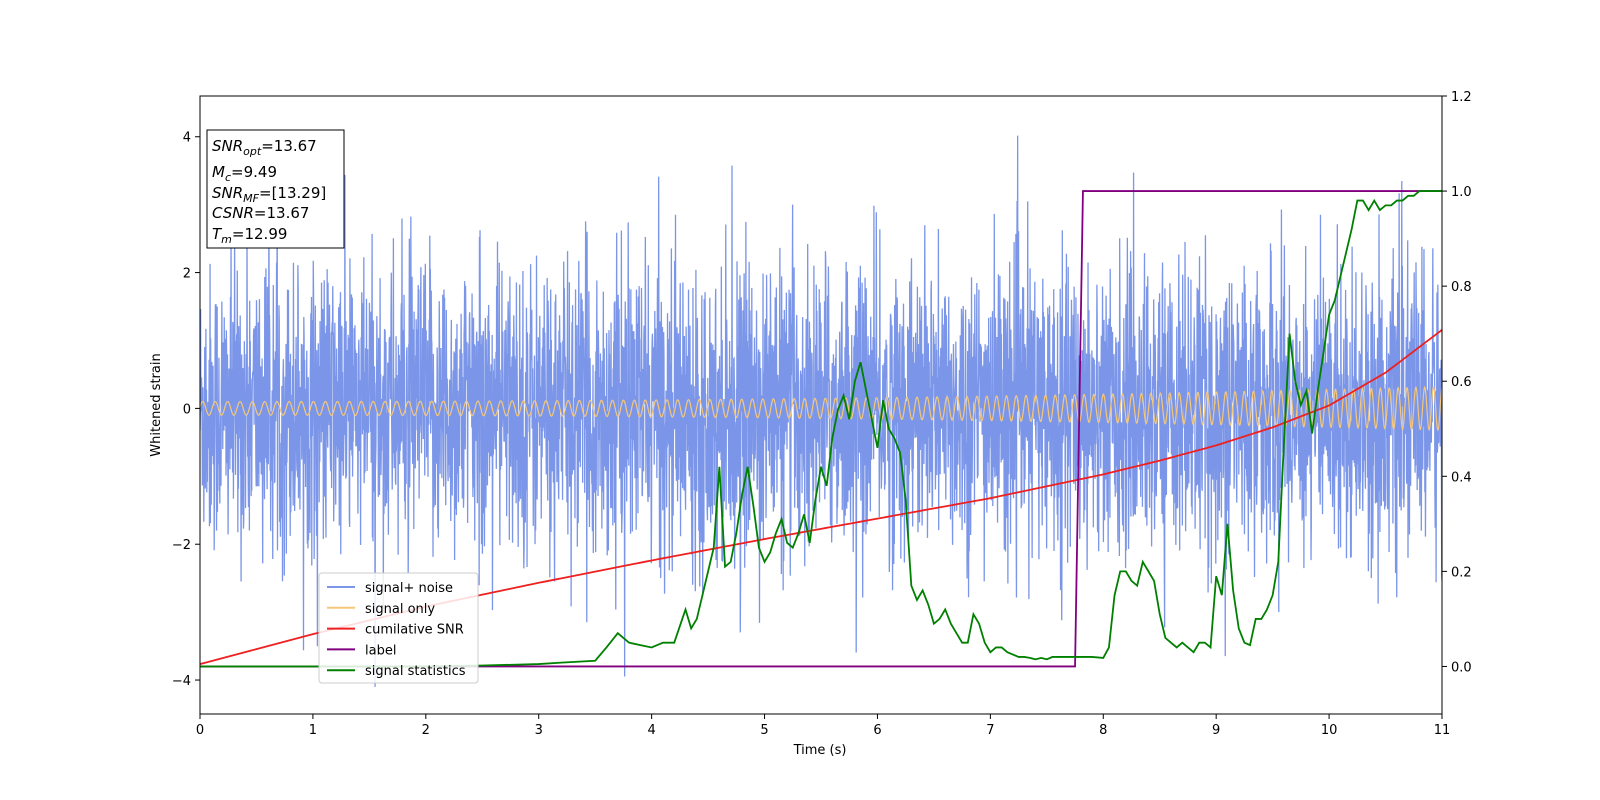 The image size is (1600, 800). I want to click on legend-label-signal-noise: signal+ noise, so click(409, 588).